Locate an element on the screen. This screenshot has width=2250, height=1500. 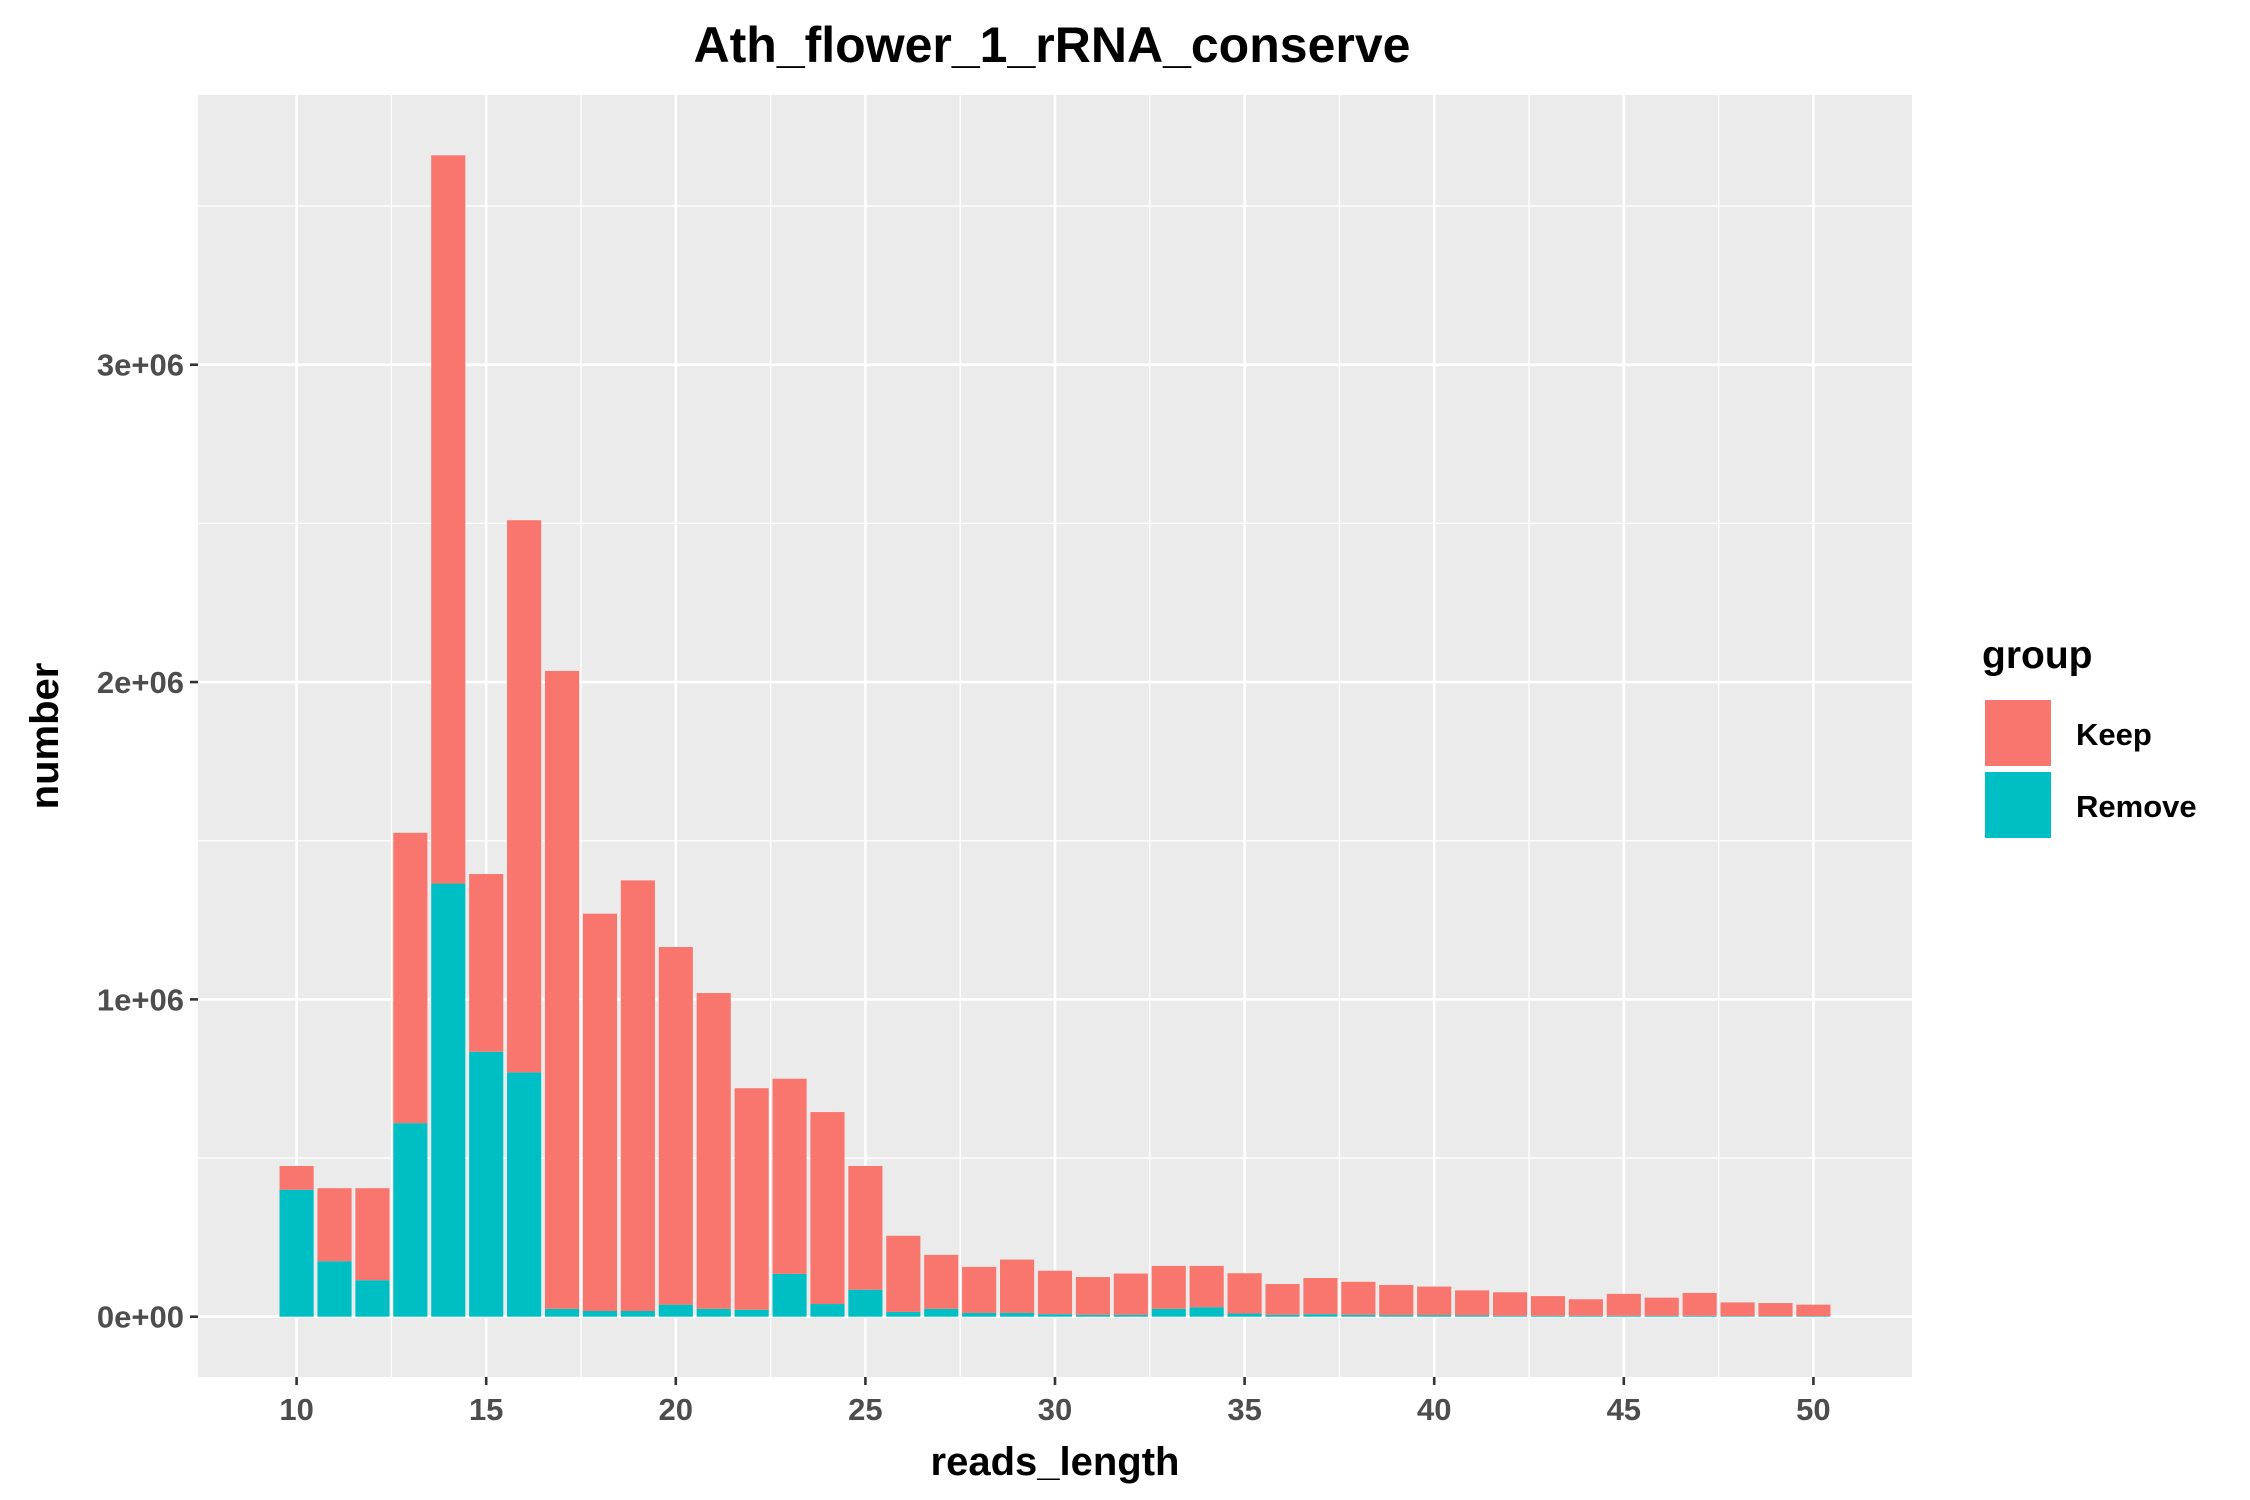
y-axis-title: number is located at coordinates (45, 736).